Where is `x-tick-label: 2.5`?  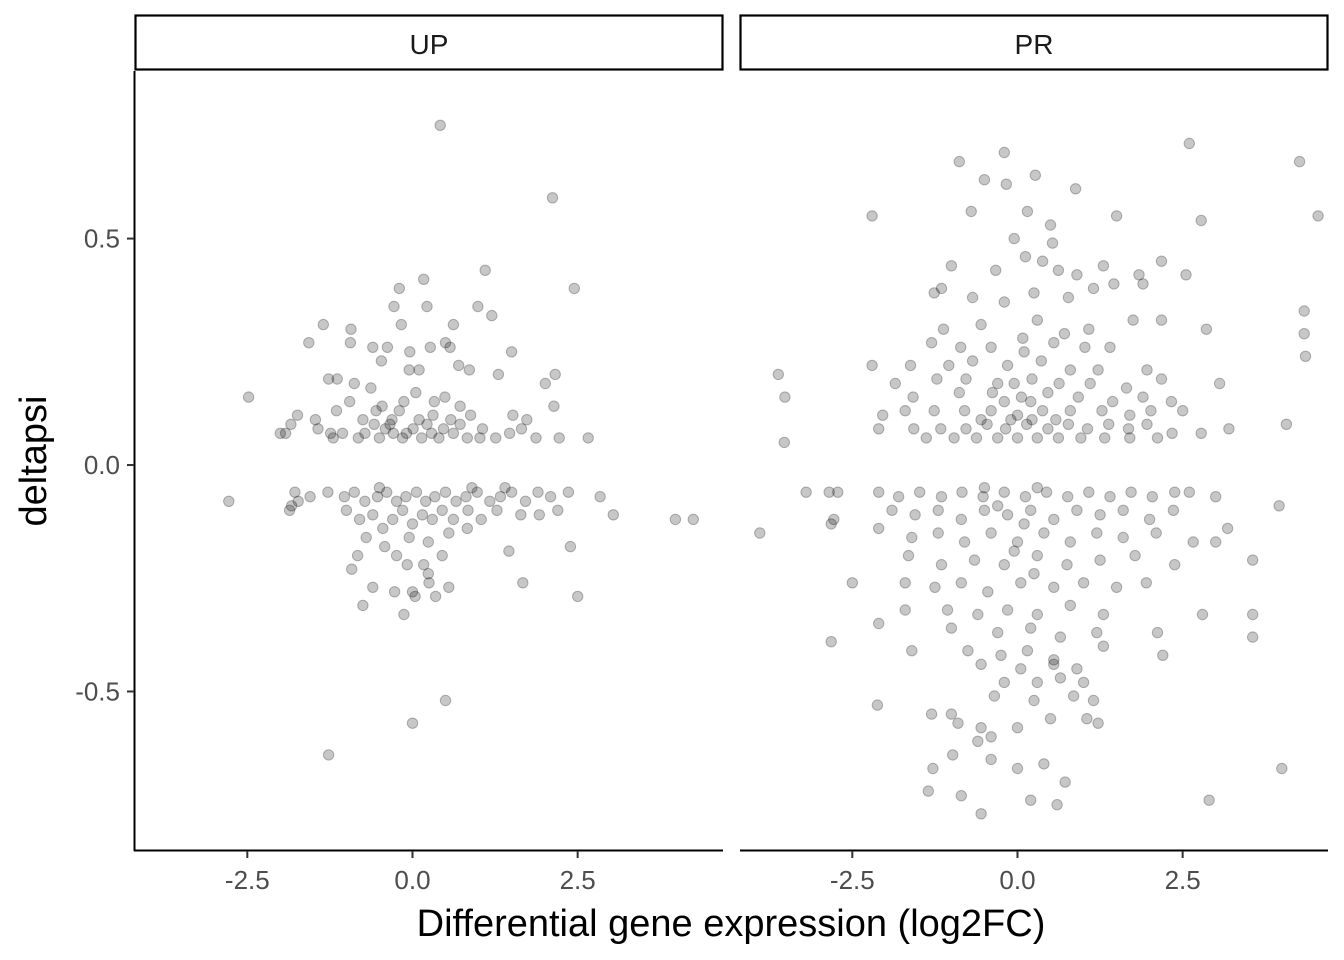
x-tick-label: 2.5 is located at coordinates (1183, 880).